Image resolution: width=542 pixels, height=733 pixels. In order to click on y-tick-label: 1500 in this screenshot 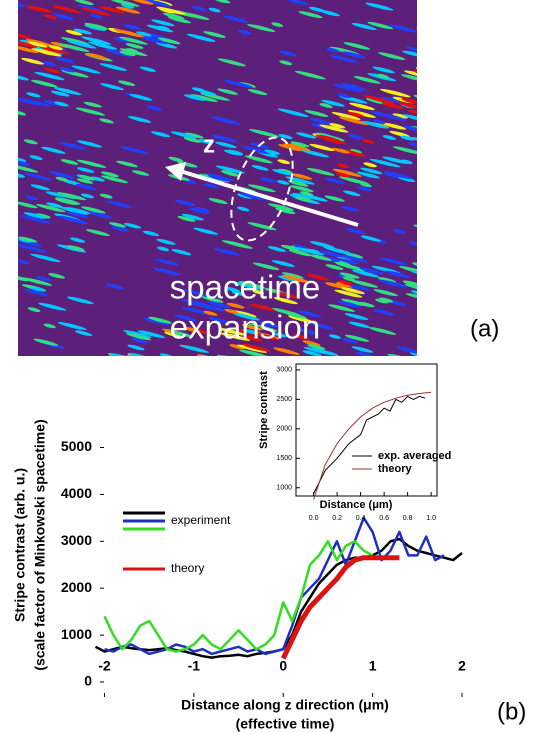, I will do `click(284, 458)`.